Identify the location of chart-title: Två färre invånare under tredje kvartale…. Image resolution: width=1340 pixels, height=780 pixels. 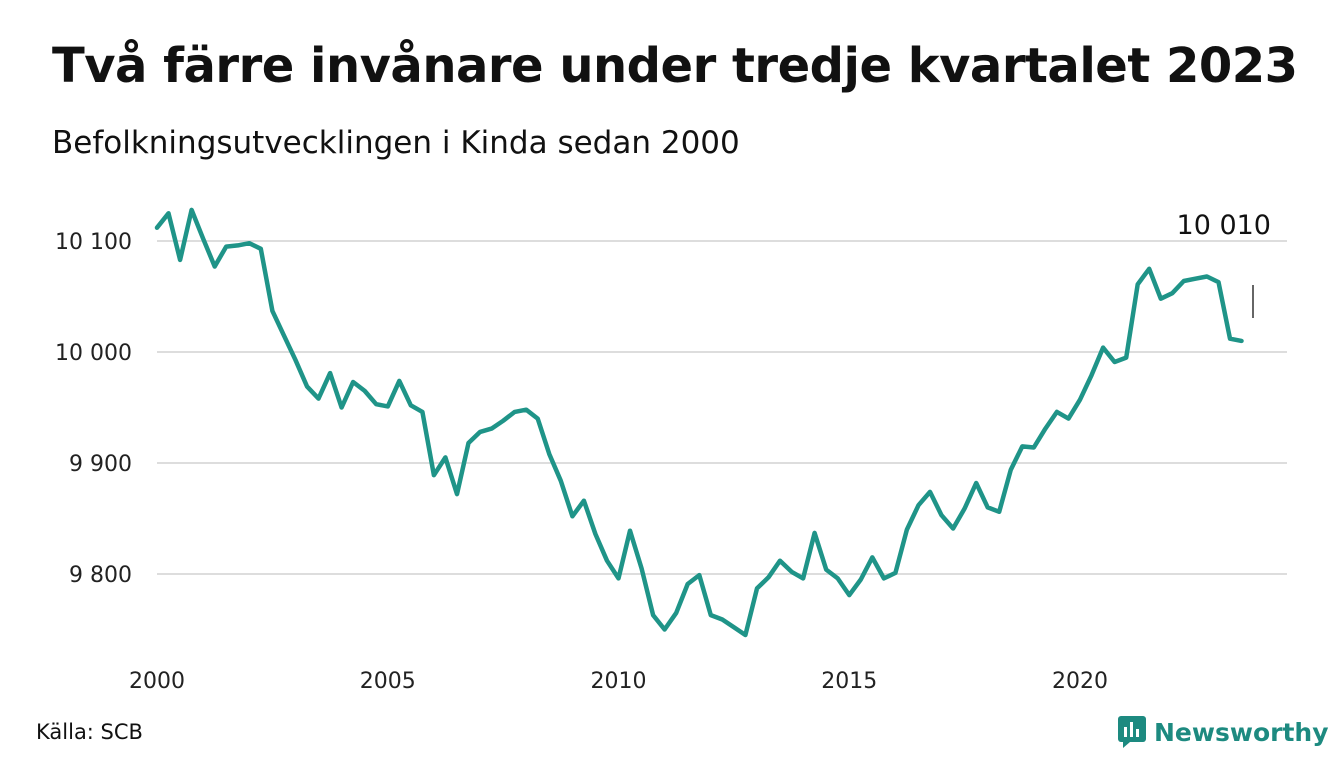
(675, 66).